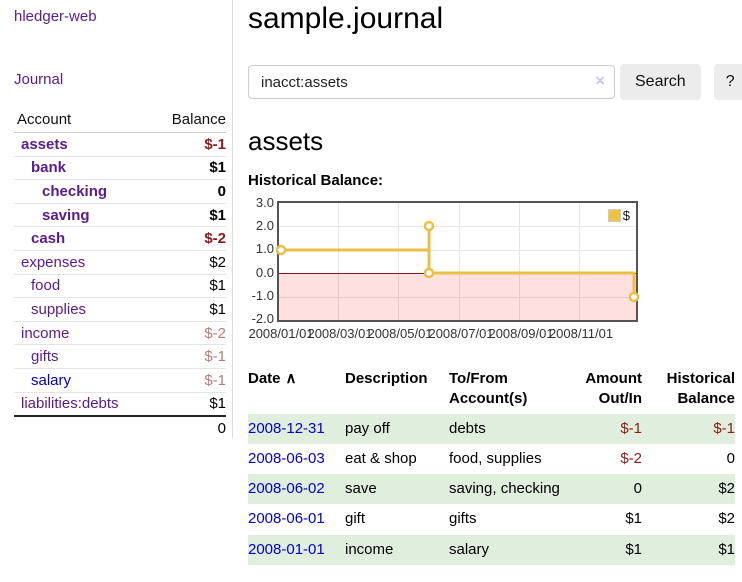 Image resolution: width=742 pixels, height=582 pixels. What do you see at coordinates (120, 405) in the screenshot?
I see `account-row-liabilities-debts: liabilities:debts $1` at bounding box center [120, 405].